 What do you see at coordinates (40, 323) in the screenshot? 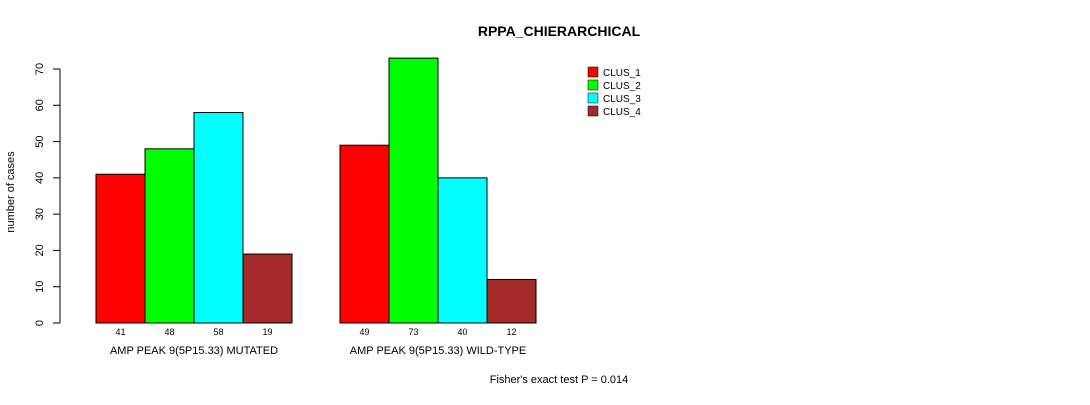
I see `y-tick-label: 0` at bounding box center [40, 323].